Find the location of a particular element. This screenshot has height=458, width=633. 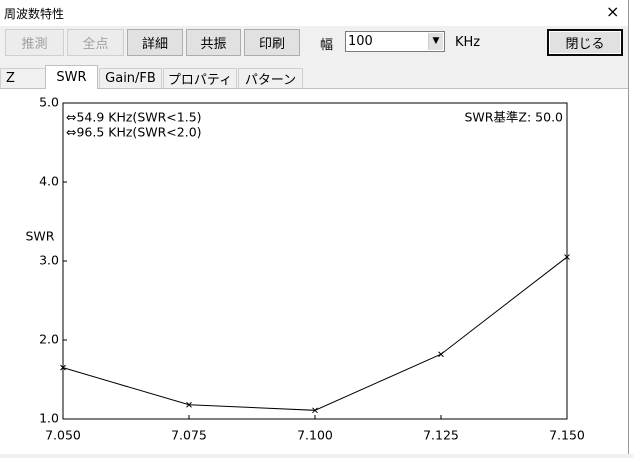

tab-gain-fb: Gain/FB is located at coordinates (130, 78).